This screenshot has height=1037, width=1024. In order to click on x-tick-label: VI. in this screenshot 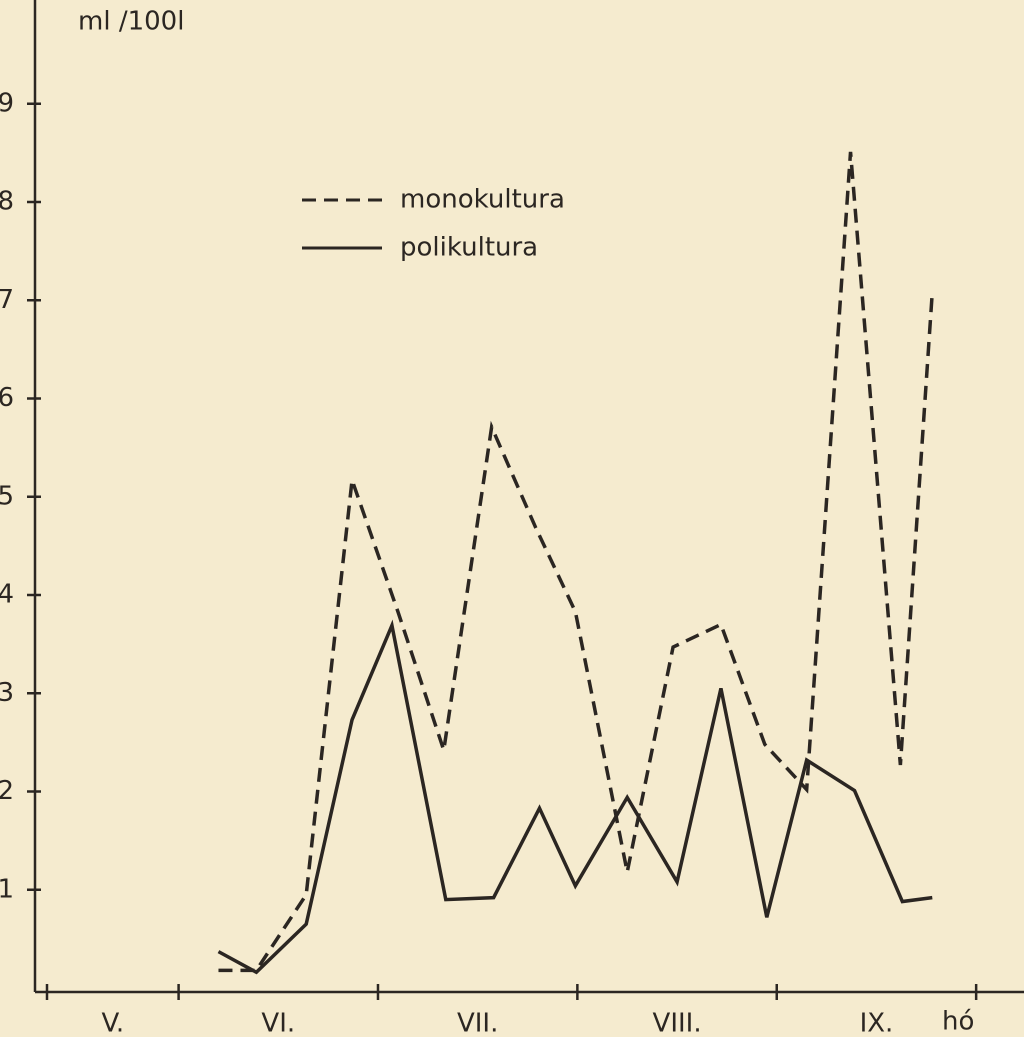, I will do `click(278, 1023)`.